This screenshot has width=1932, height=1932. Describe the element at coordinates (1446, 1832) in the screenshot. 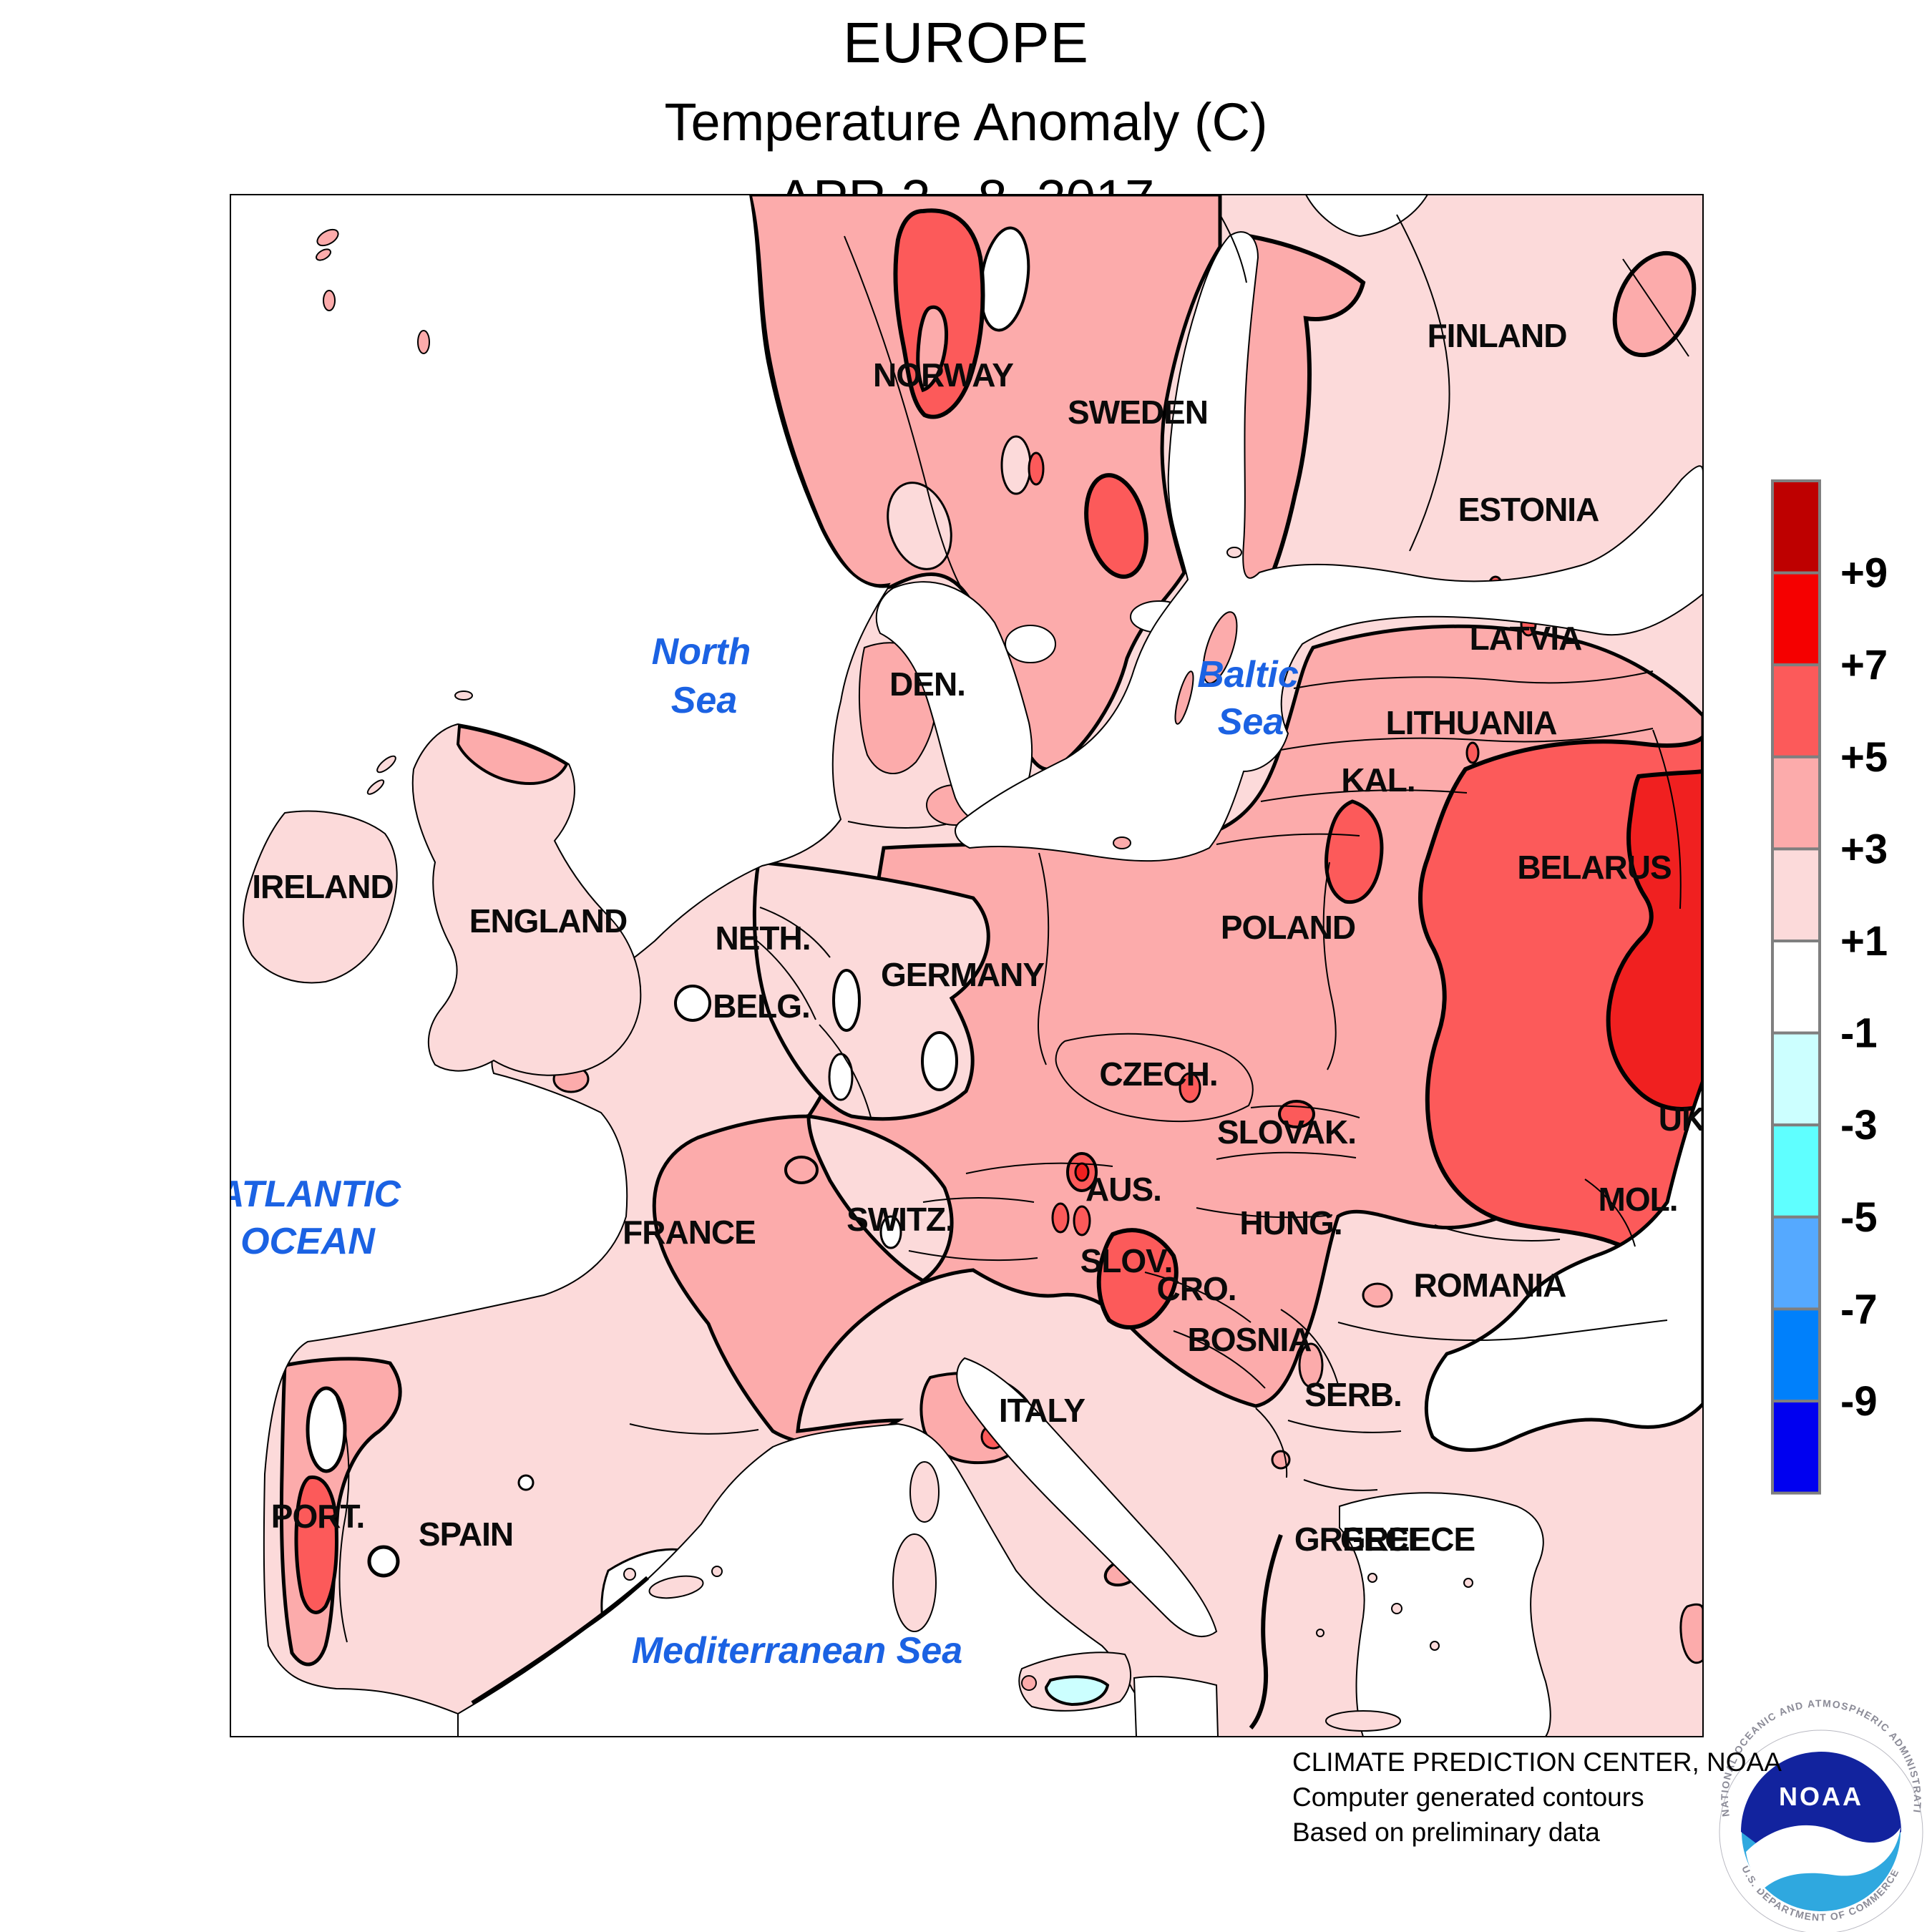

I see `credit-data-note: Based on preliminary data` at that location.